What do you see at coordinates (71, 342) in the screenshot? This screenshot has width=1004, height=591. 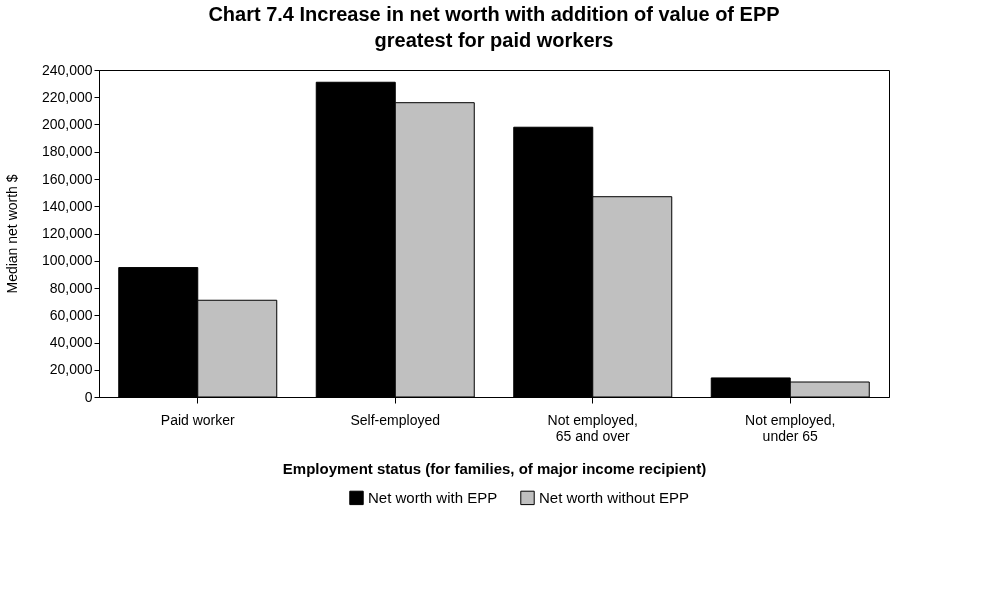 I see `y-tick-label: 40,000` at bounding box center [71, 342].